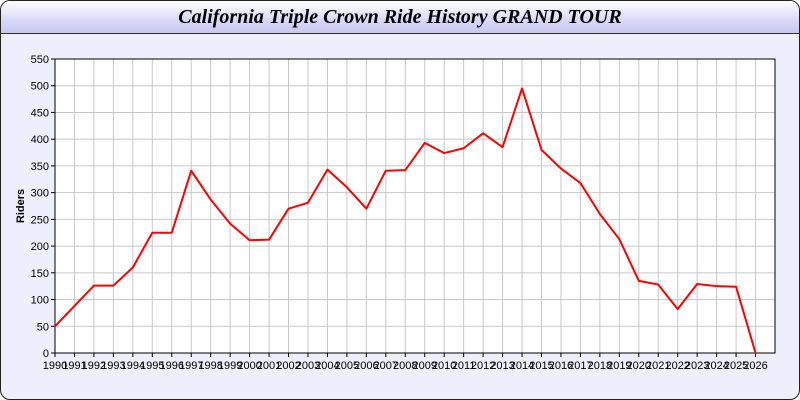 The height and width of the screenshot is (400, 800). What do you see at coordinates (288, 366) in the screenshot?
I see `x-tick-label: 2002` at bounding box center [288, 366].